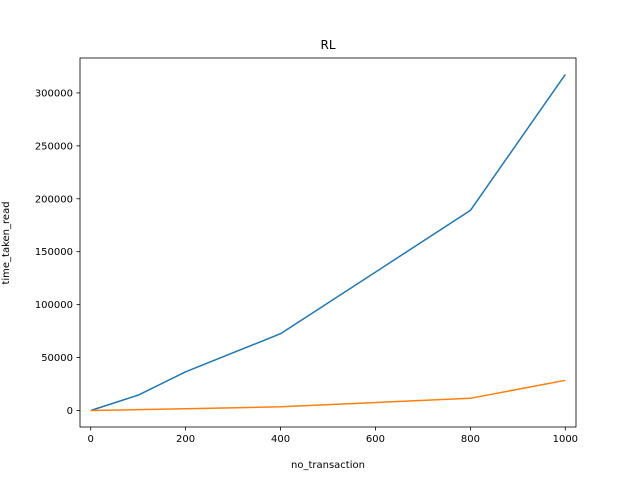 The width and height of the screenshot is (640, 480). Describe the element at coordinates (470, 439) in the screenshot. I see `x-tick-label: 800` at that location.